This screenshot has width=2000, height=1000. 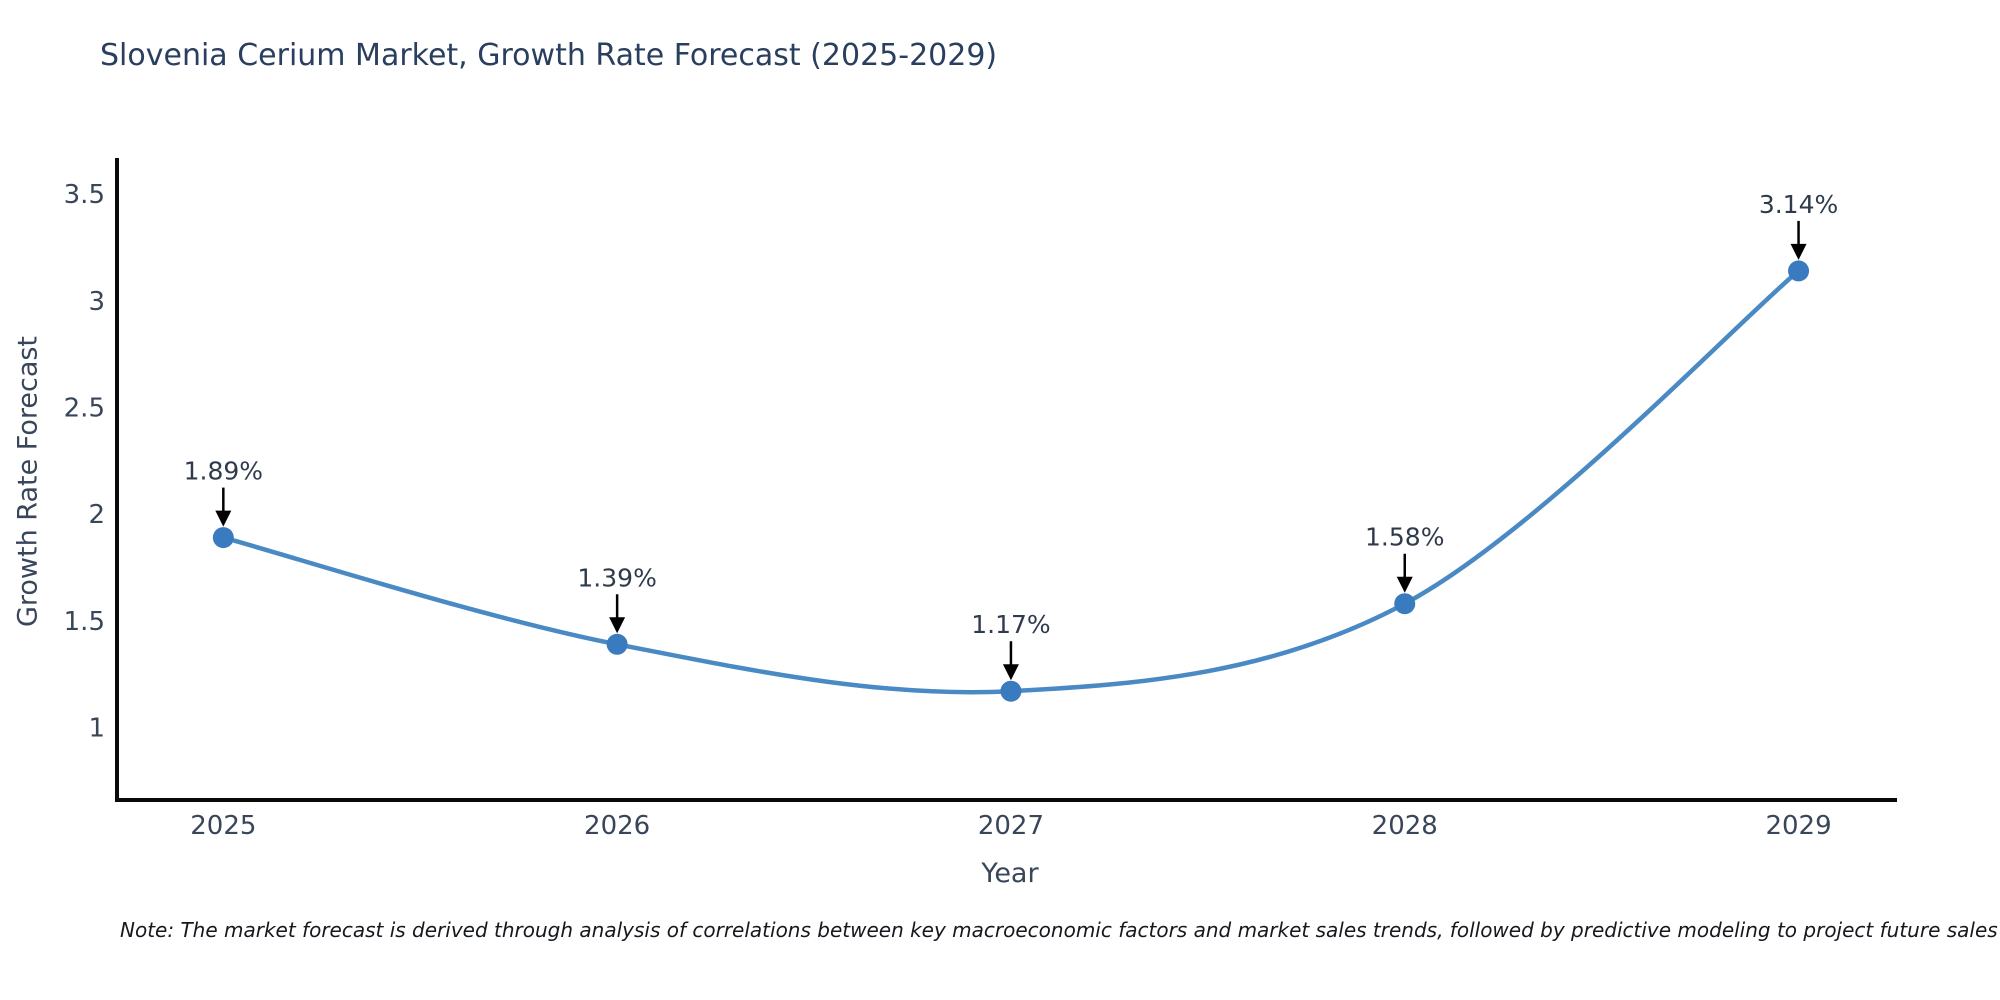 I want to click on data-point-label: 3.14%, so click(x=1798, y=204).